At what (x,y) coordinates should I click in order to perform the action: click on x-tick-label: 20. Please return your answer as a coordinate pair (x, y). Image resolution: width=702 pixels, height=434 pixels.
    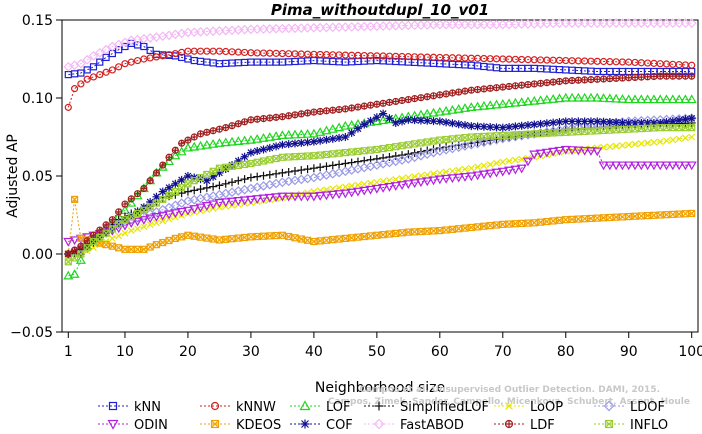
    Looking at the image, I should click on (188, 352).